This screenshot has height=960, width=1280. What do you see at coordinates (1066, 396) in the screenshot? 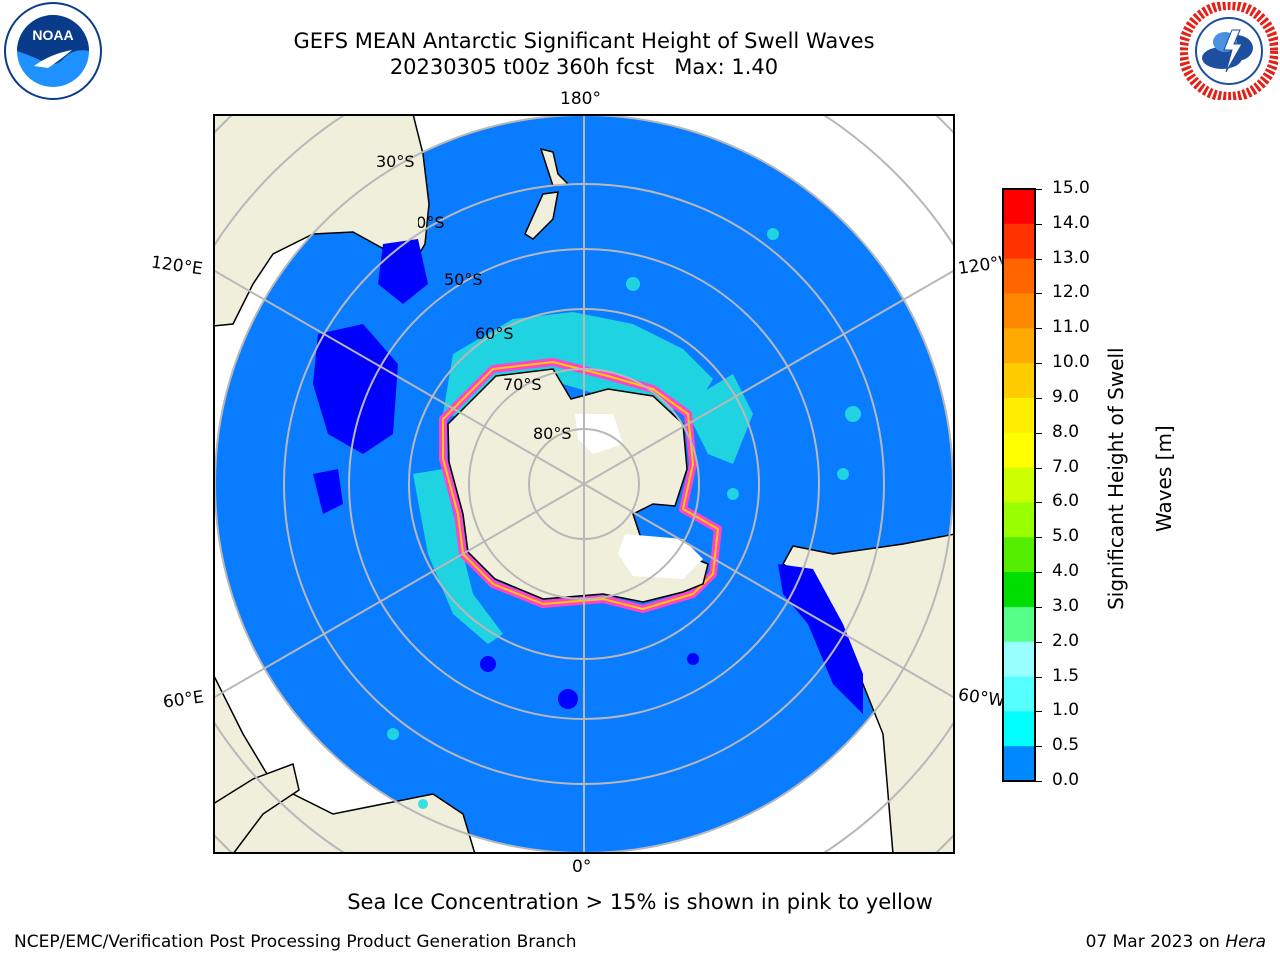
I see `colorbar-tick-label: 9.0` at bounding box center [1066, 396].